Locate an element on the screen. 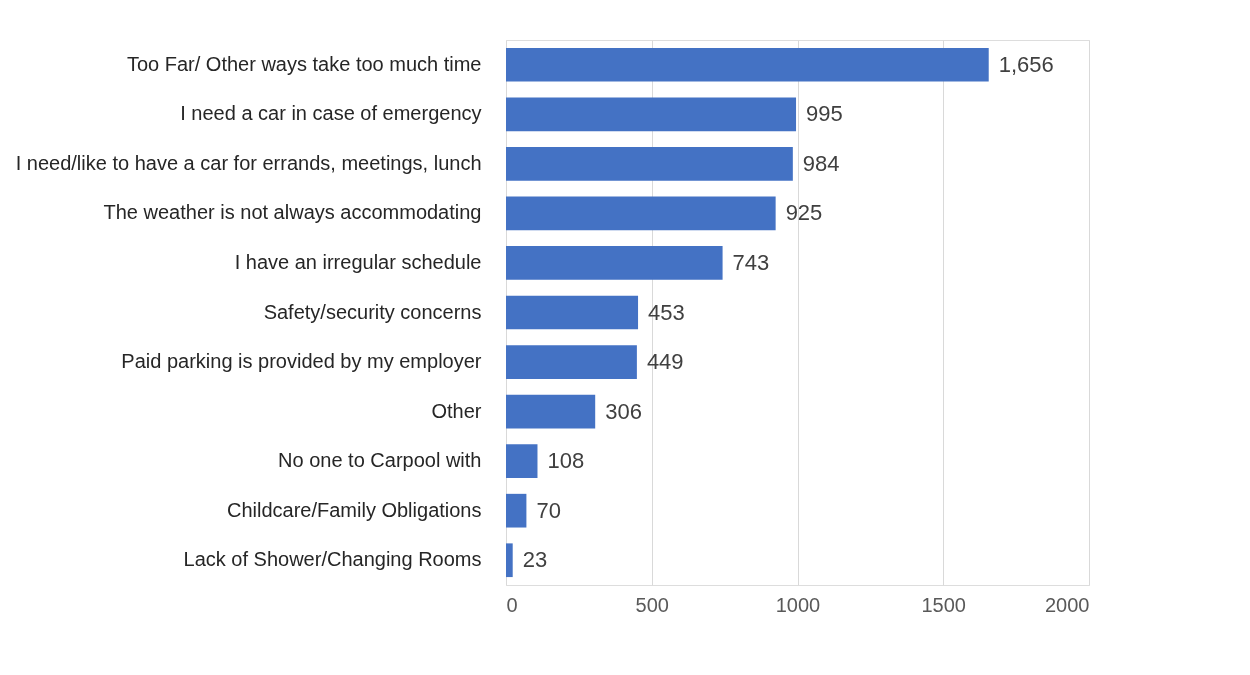 This screenshot has width=1250, height=675. y-tick-label: I need/like to have a car for errands, meetings, lunch is located at coordinates (248, 162).